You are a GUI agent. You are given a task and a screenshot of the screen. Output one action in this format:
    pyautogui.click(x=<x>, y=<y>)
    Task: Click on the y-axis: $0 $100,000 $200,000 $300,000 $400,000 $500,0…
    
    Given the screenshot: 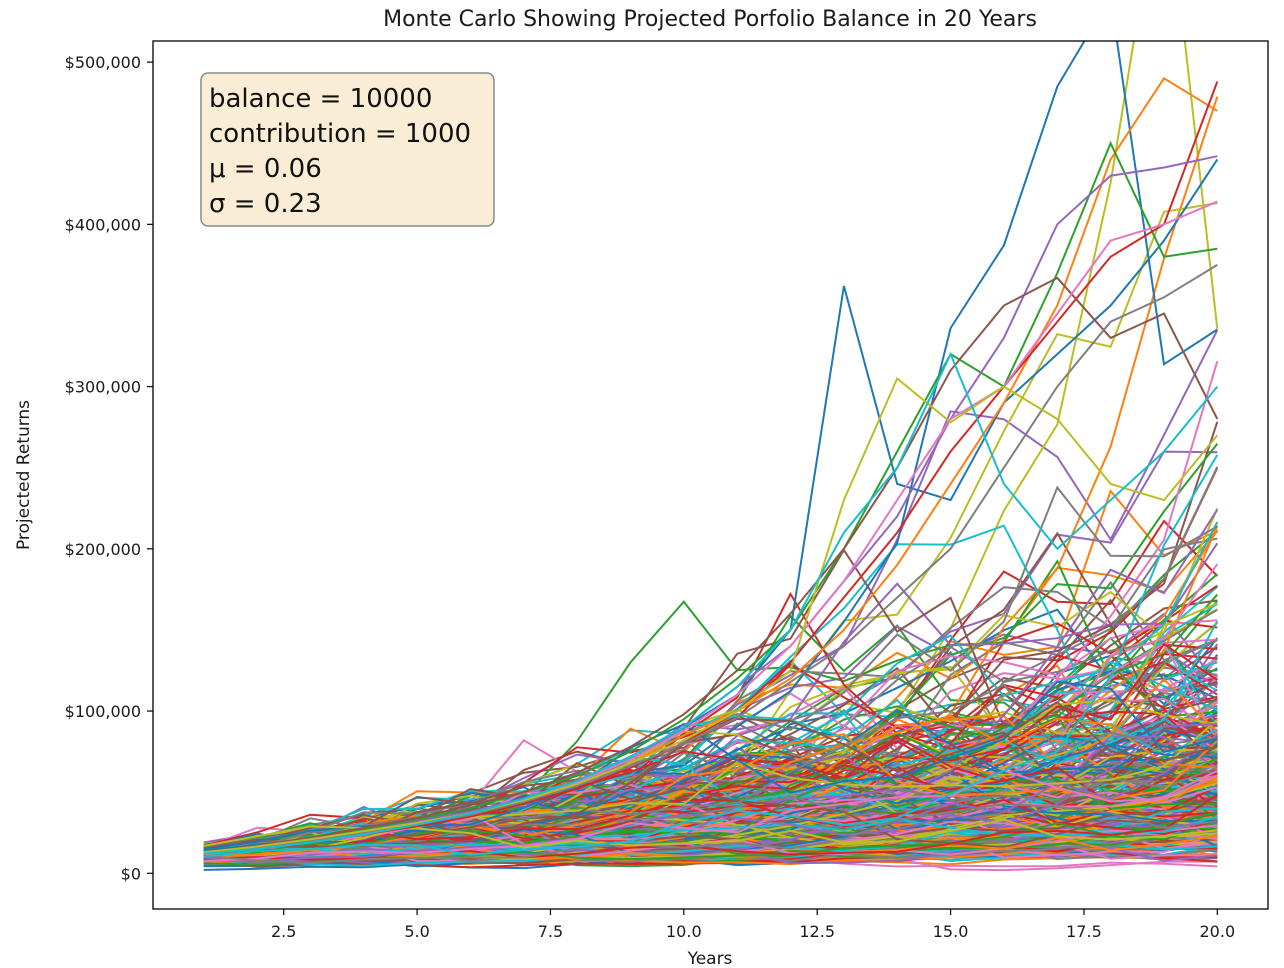 What is the action you would take?
    pyautogui.click(x=109, y=468)
    